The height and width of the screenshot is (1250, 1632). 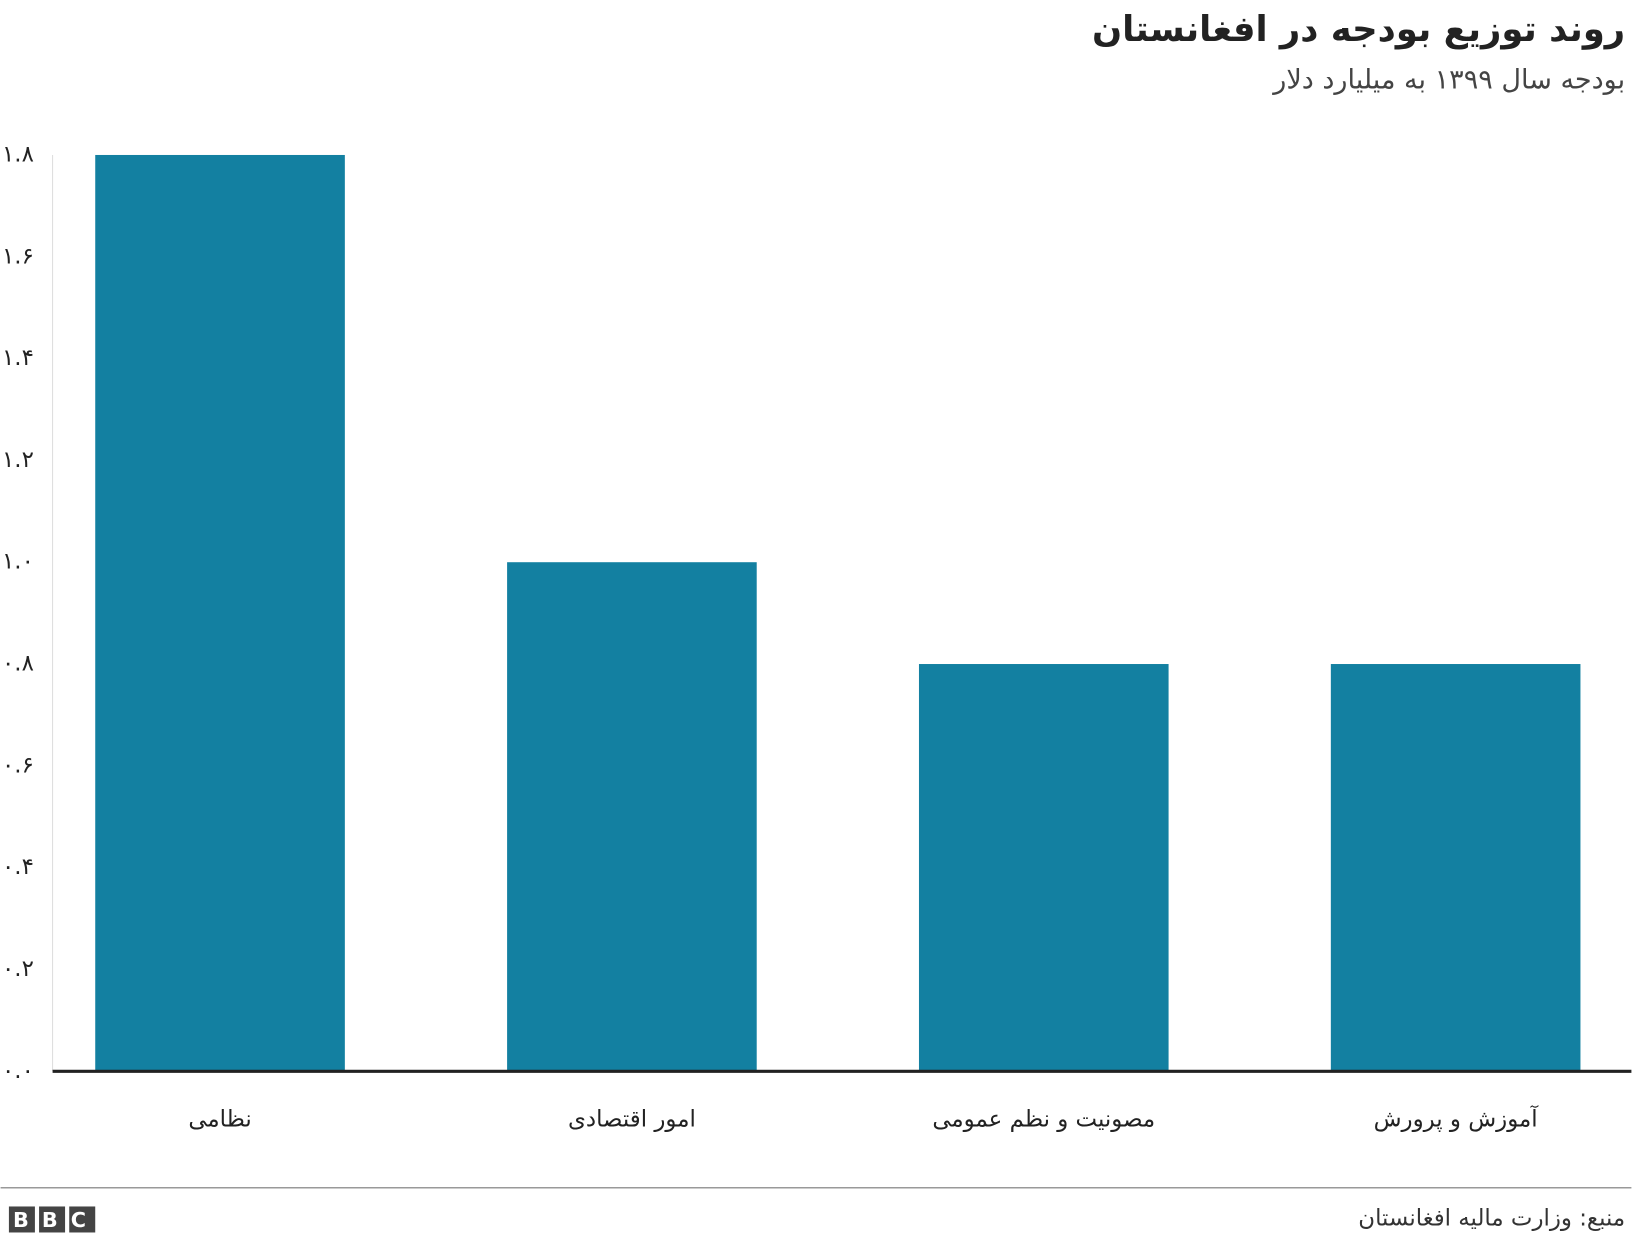 I want to click on x-tick-label: مصونیت و نظم عمومی, so click(x=1043, y=1120).